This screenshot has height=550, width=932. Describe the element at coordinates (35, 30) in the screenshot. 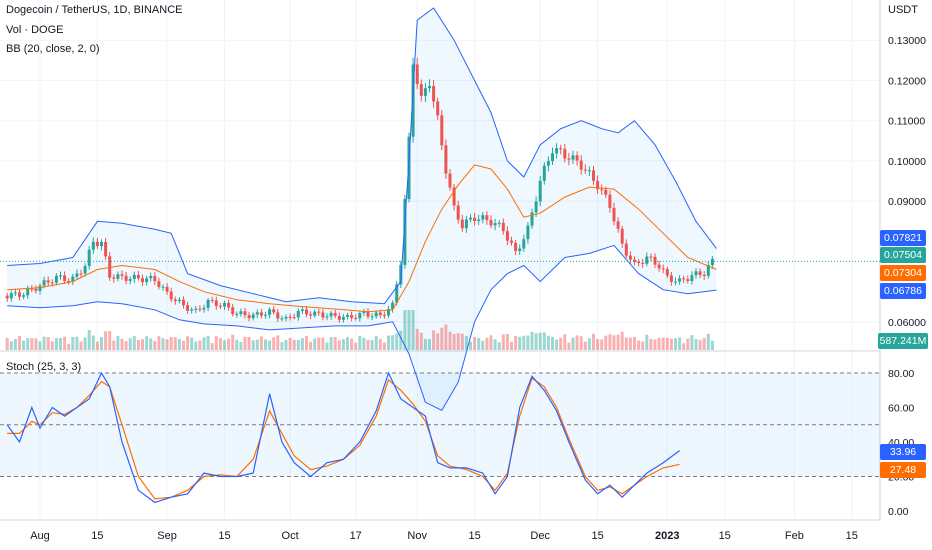

I see `volume-legend: Vol · DOGE` at that location.